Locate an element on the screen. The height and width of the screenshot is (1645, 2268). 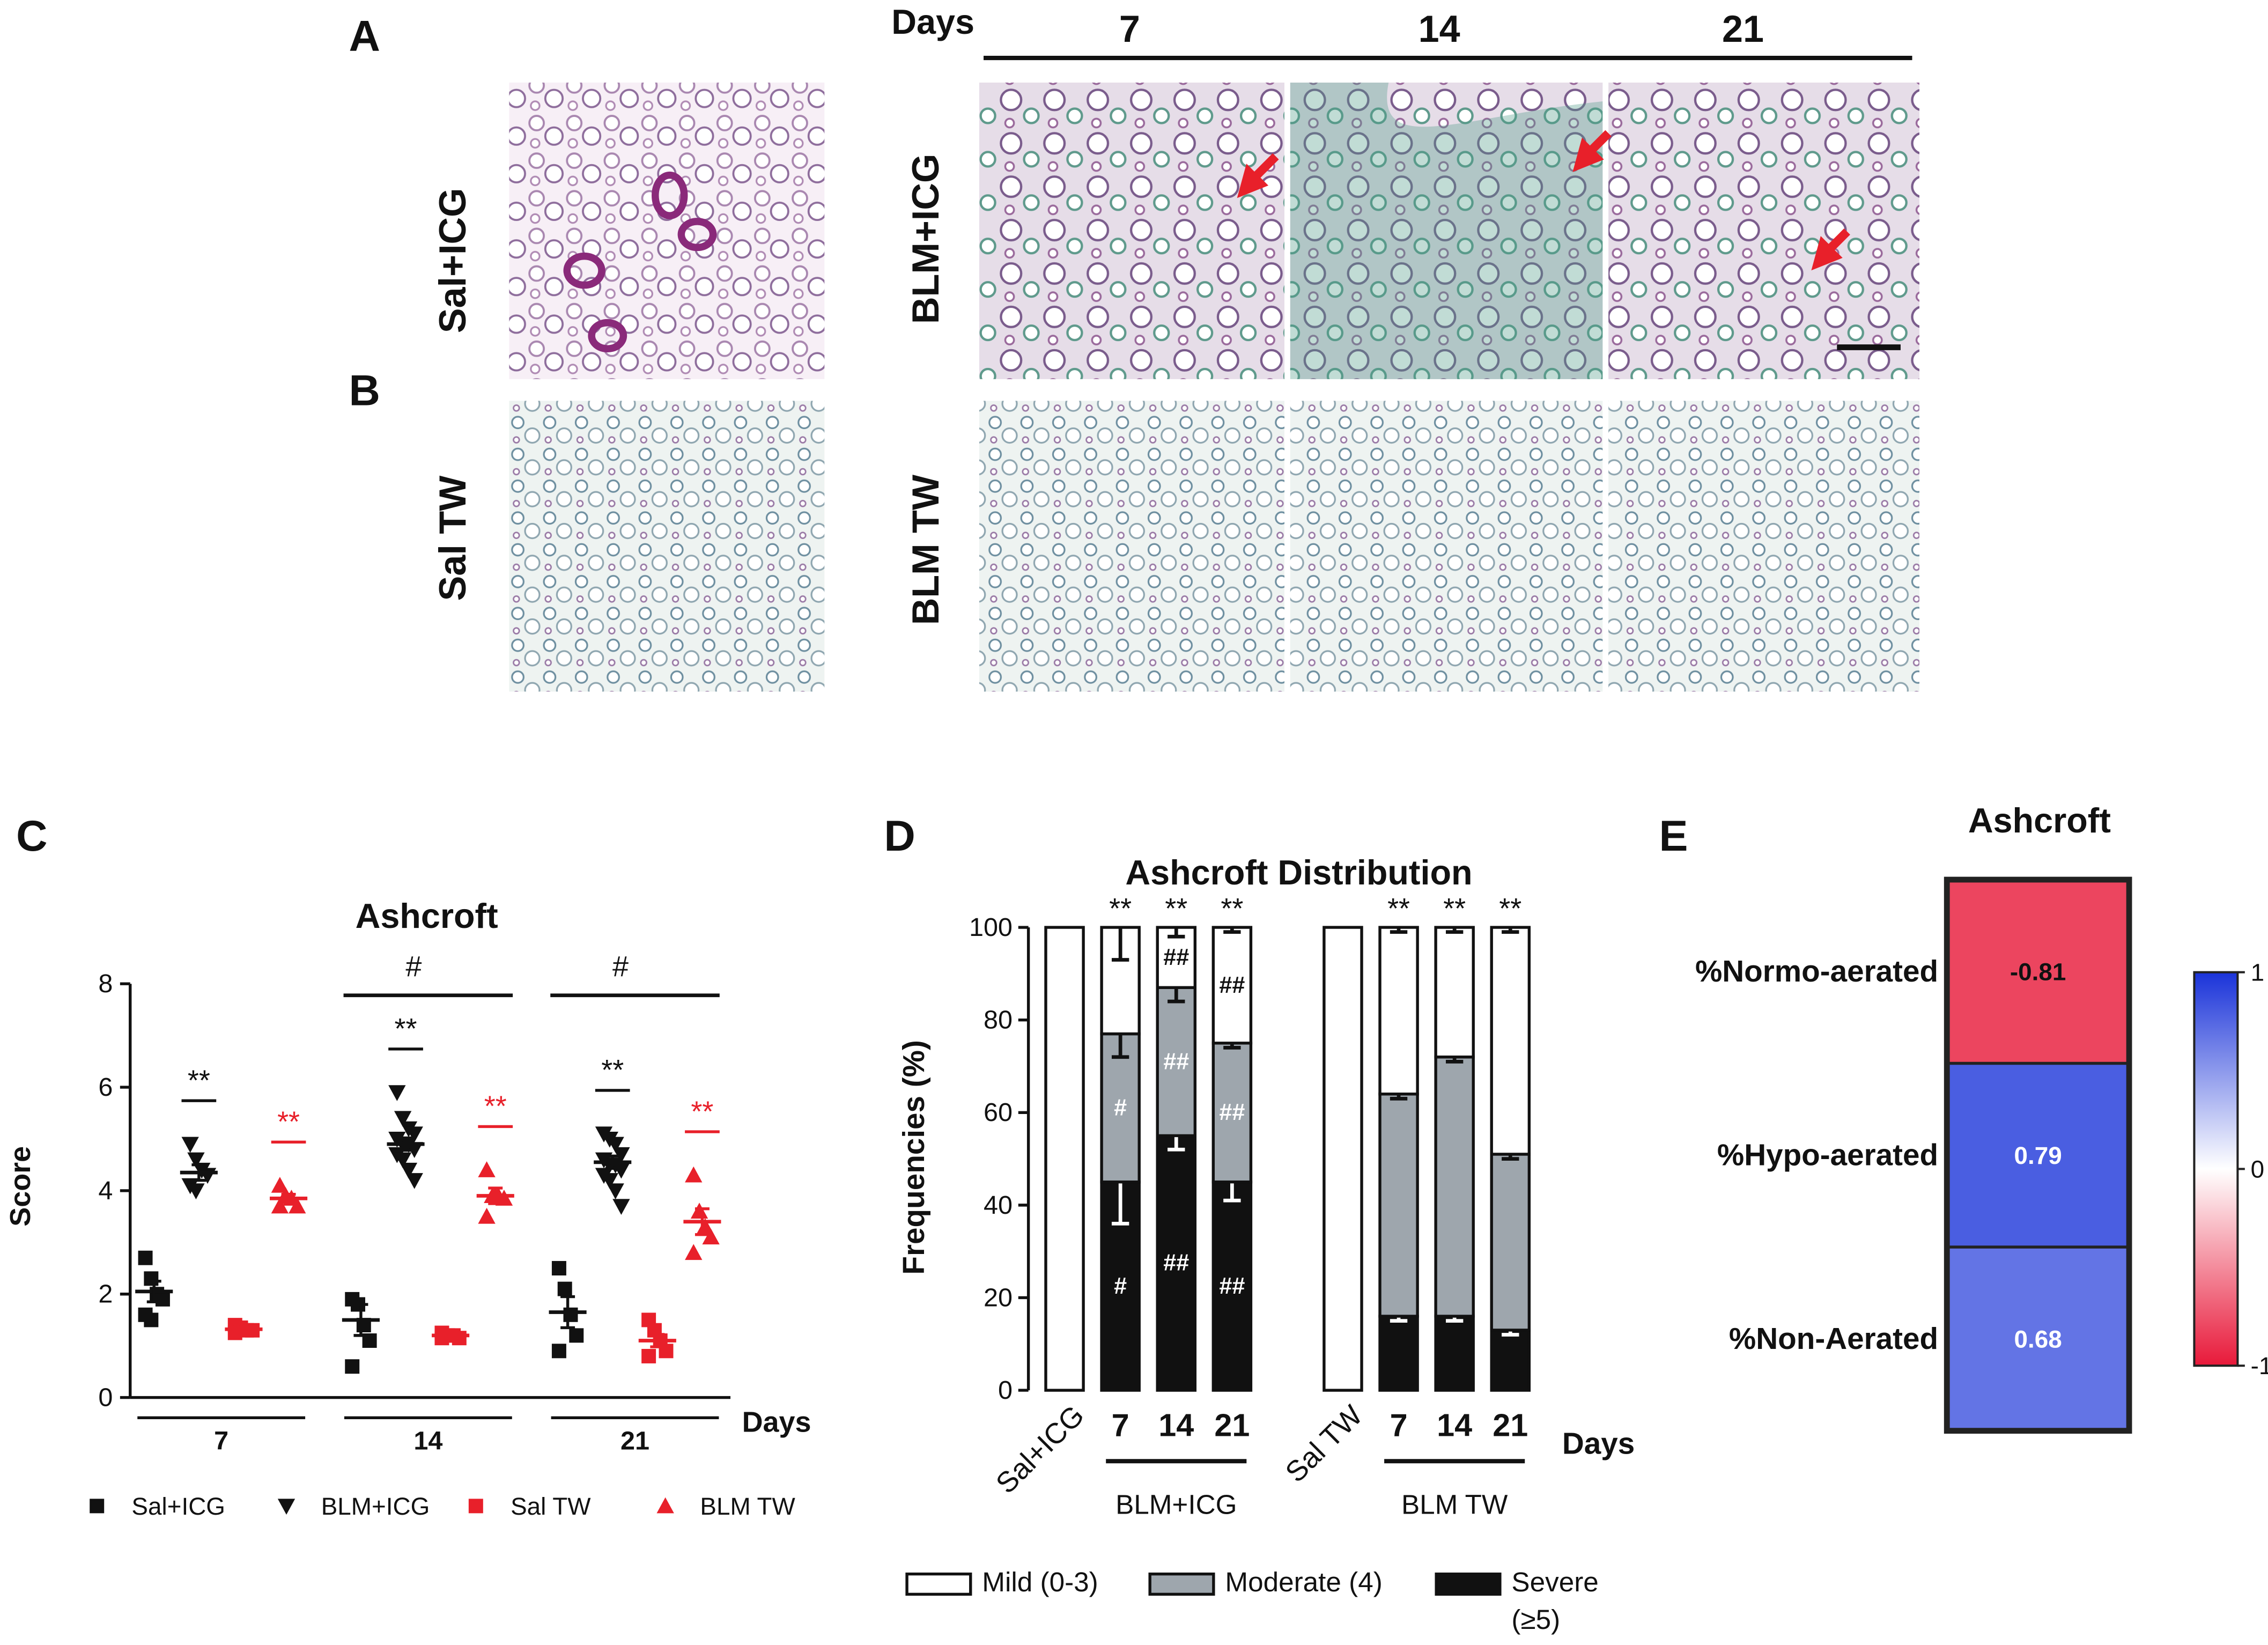
legend-item: Moderate (4) is located at coordinates (1303, 1583).